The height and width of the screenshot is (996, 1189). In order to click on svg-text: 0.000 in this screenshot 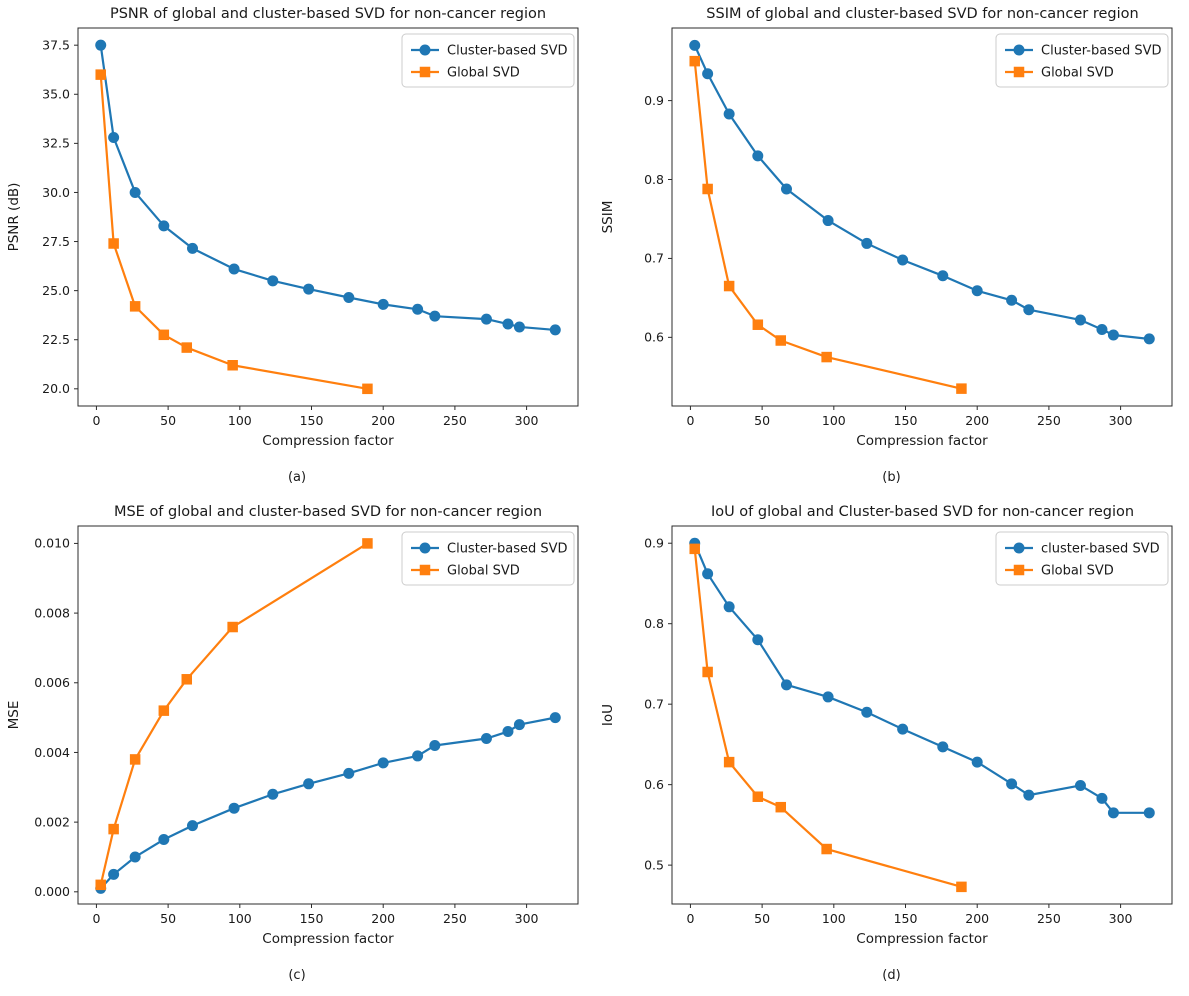, I will do `click(52, 891)`.